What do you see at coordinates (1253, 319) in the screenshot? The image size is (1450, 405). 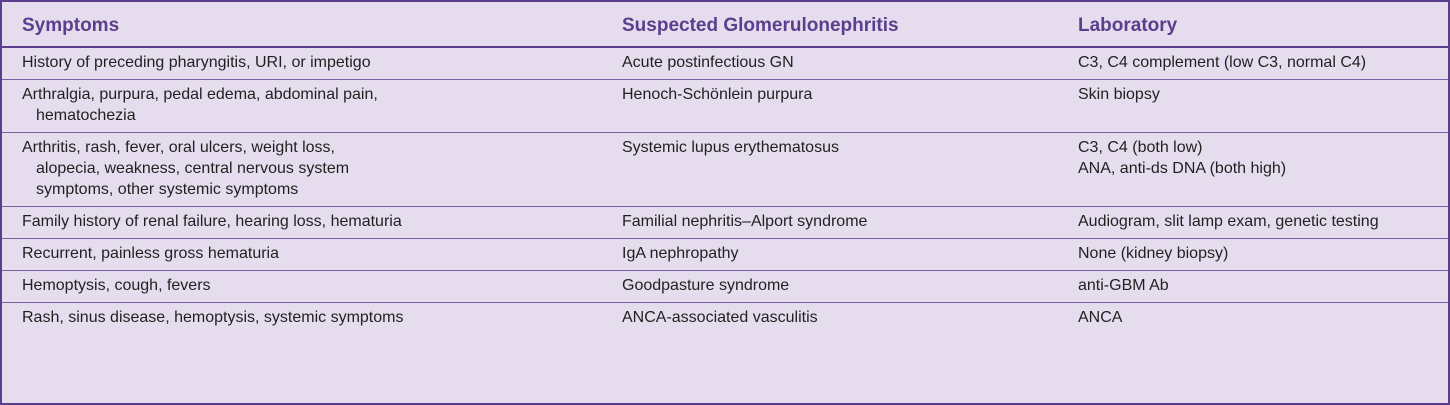 I see `laboratory-cell: ANCA` at bounding box center [1253, 319].